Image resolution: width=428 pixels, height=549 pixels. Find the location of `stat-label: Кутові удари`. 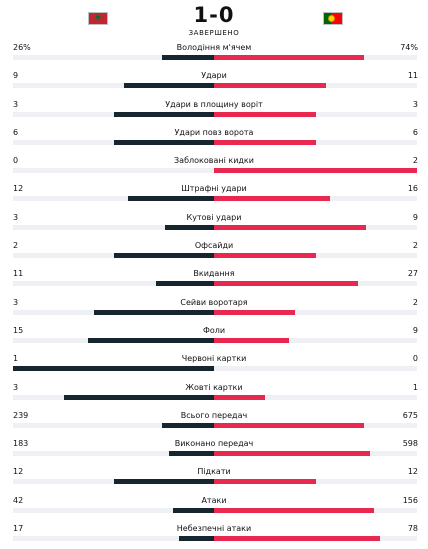

stat-label: Кутові удари is located at coordinates (214, 217).